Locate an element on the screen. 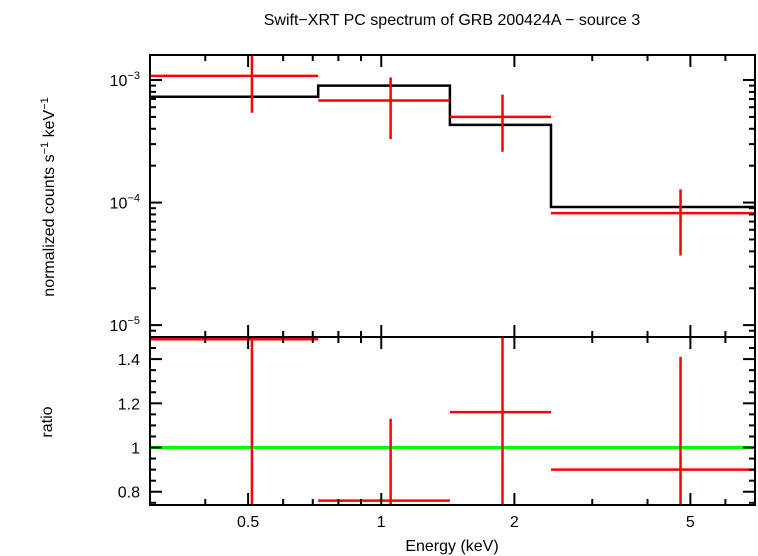 The width and height of the screenshot is (758, 556). y-tick-label: 10⁻⁴ is located at coordinates (125, 203).